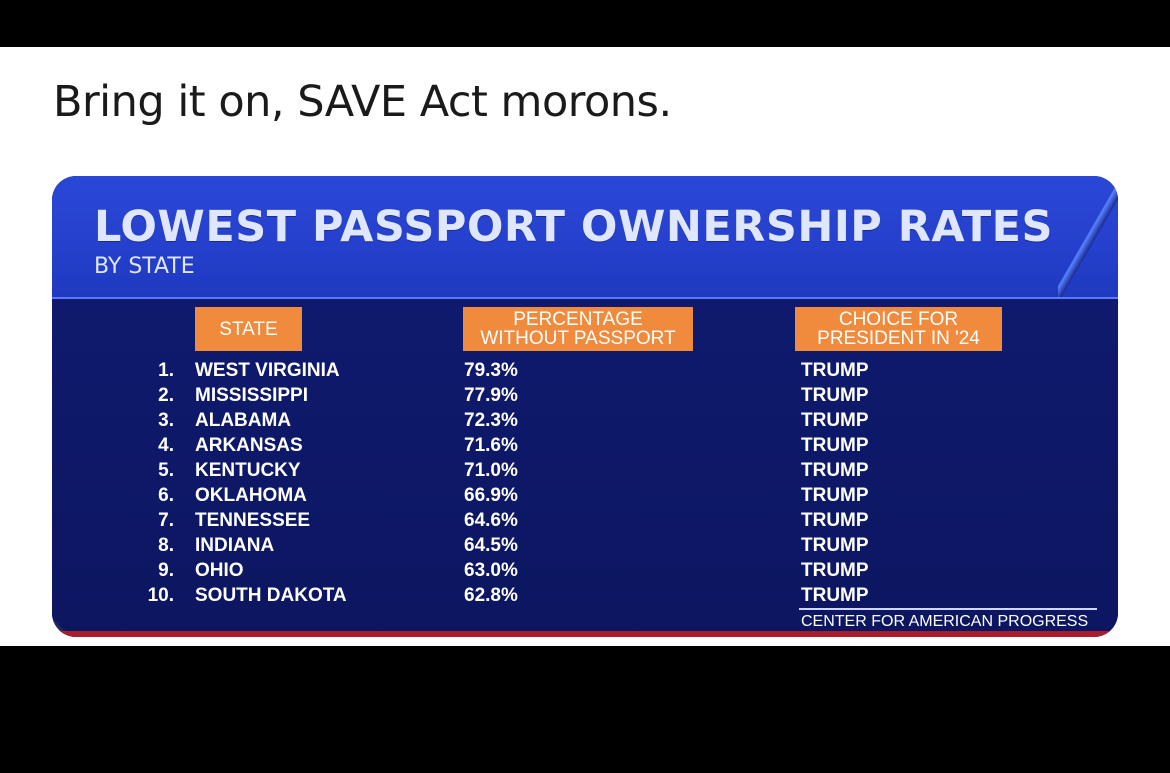 The image size is (1170, 773). What do you see at coordinates (491, 370) in the screenshot?
I see `percentage: 79.3%` at bounding box center [491, 370].